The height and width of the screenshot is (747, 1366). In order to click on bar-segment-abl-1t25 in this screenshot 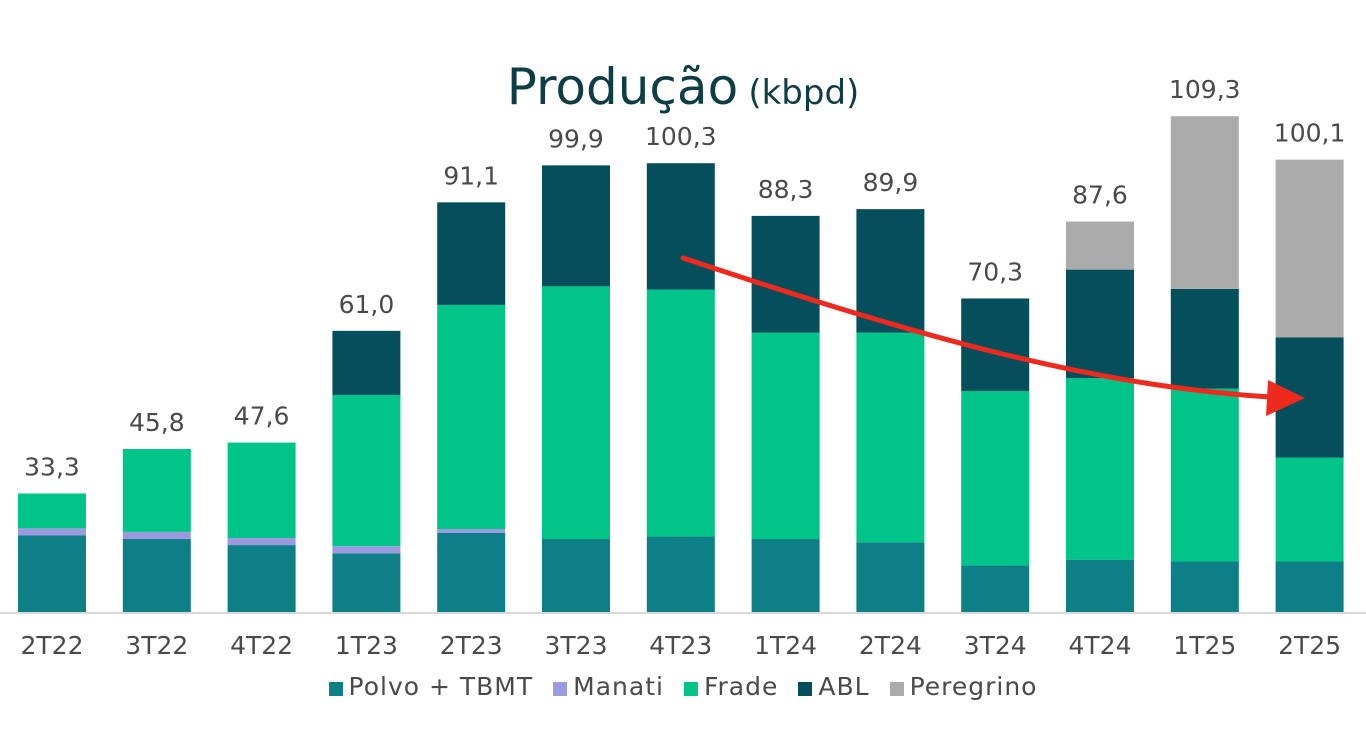, I will do `click(1204, 338)`.